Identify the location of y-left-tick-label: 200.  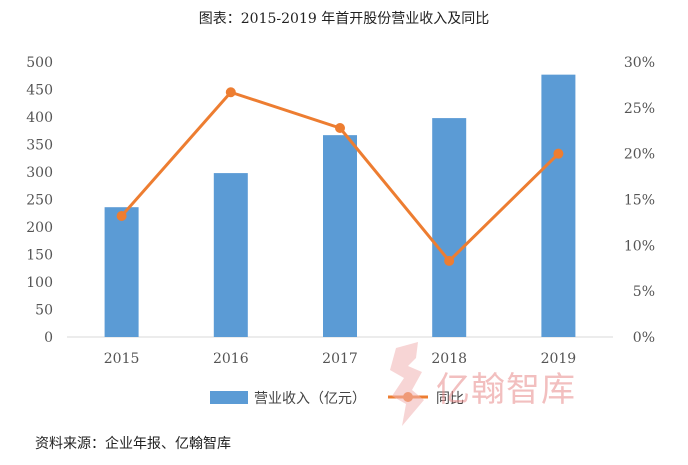
(39, 228).